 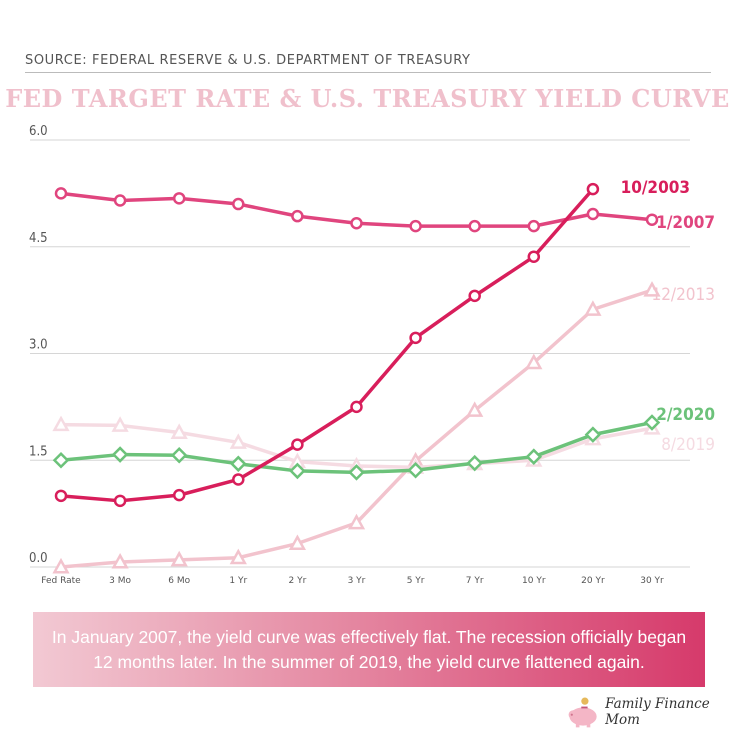 What do you see at coordinates (38, 345) in the screenshot?
I see `y-tick-label: 3.0` at bounding box center [38, 345].